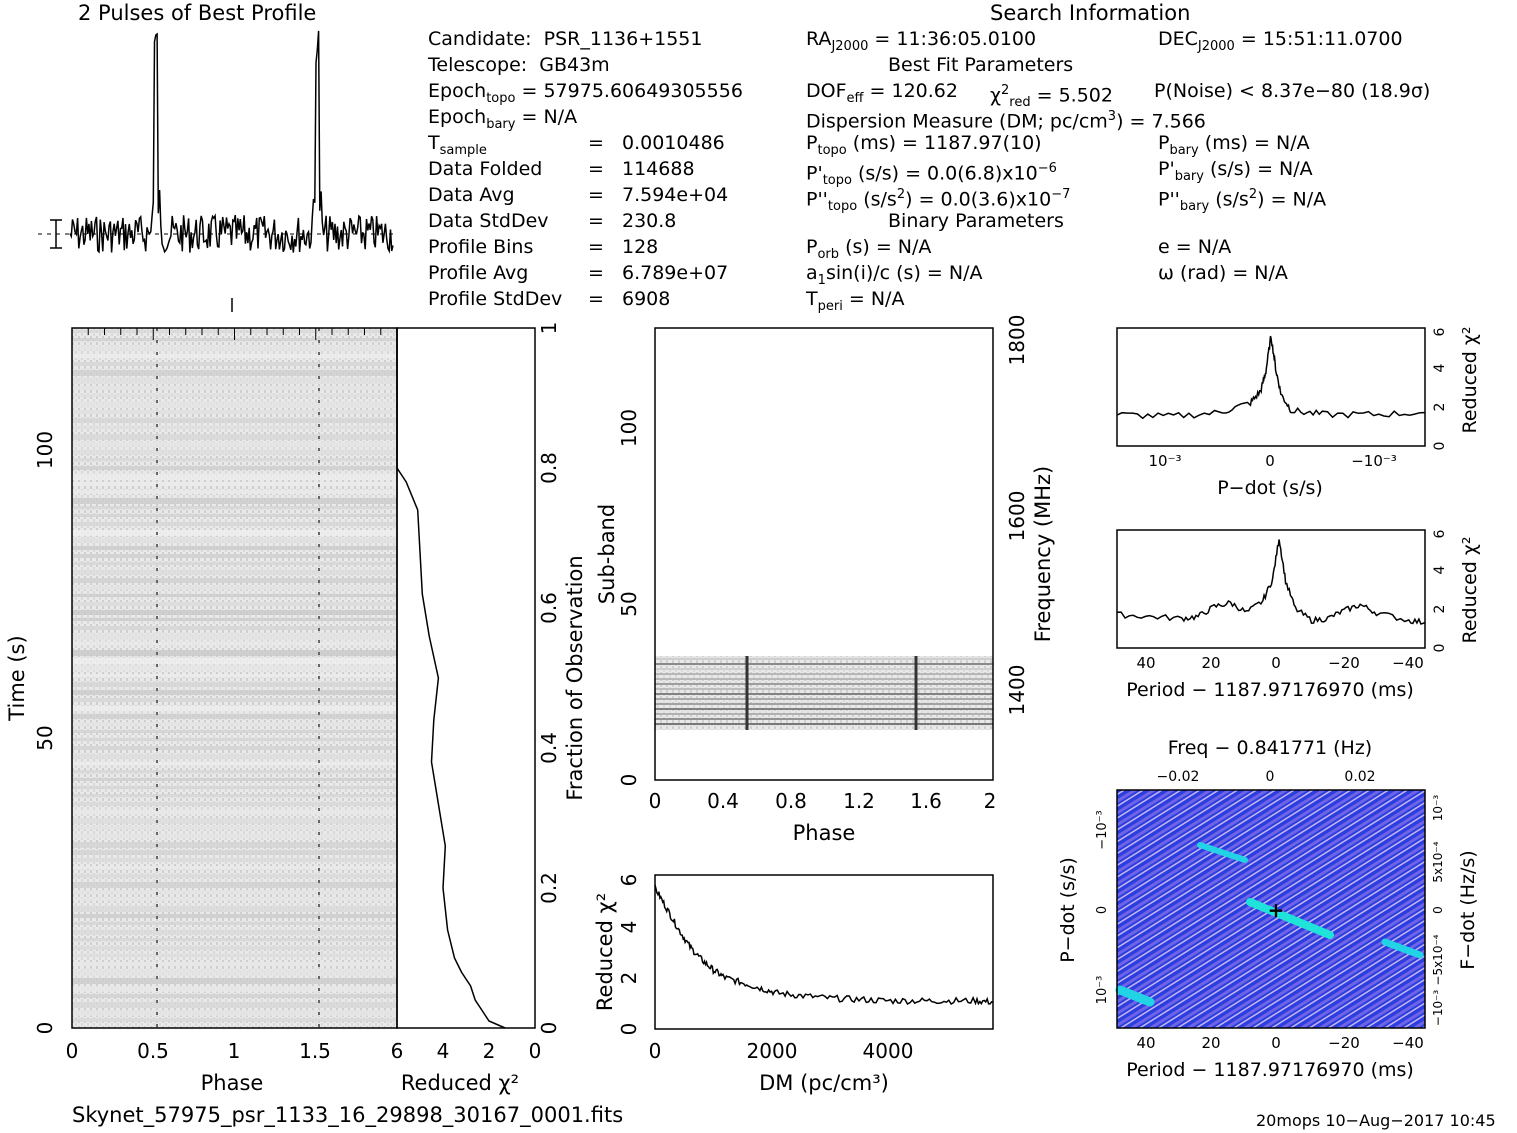 This screenshot has width=1517, height=1133. Describe the element at coordinates (1178, 39) in the screenshot. I see `dec-label: DEC` at that location.